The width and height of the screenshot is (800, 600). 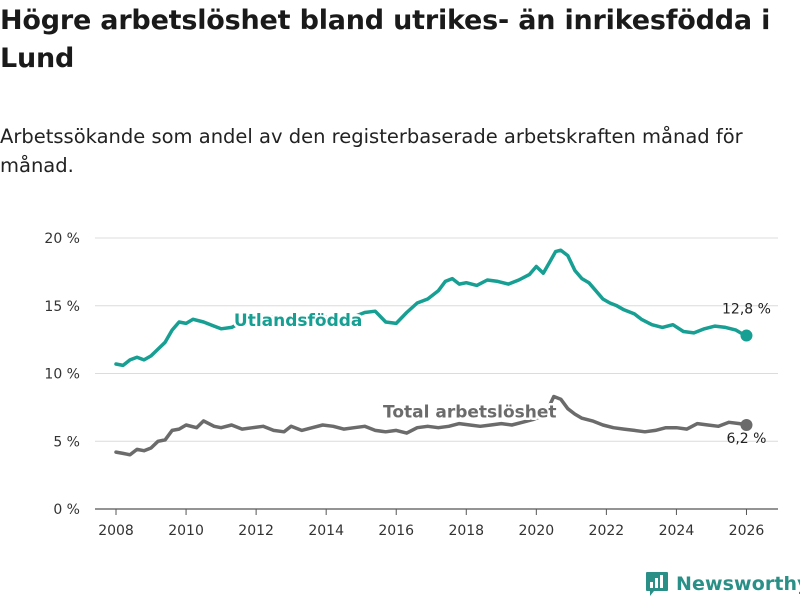 I want to click on y-tick-label: 15 %, so click(x=62, y=307).